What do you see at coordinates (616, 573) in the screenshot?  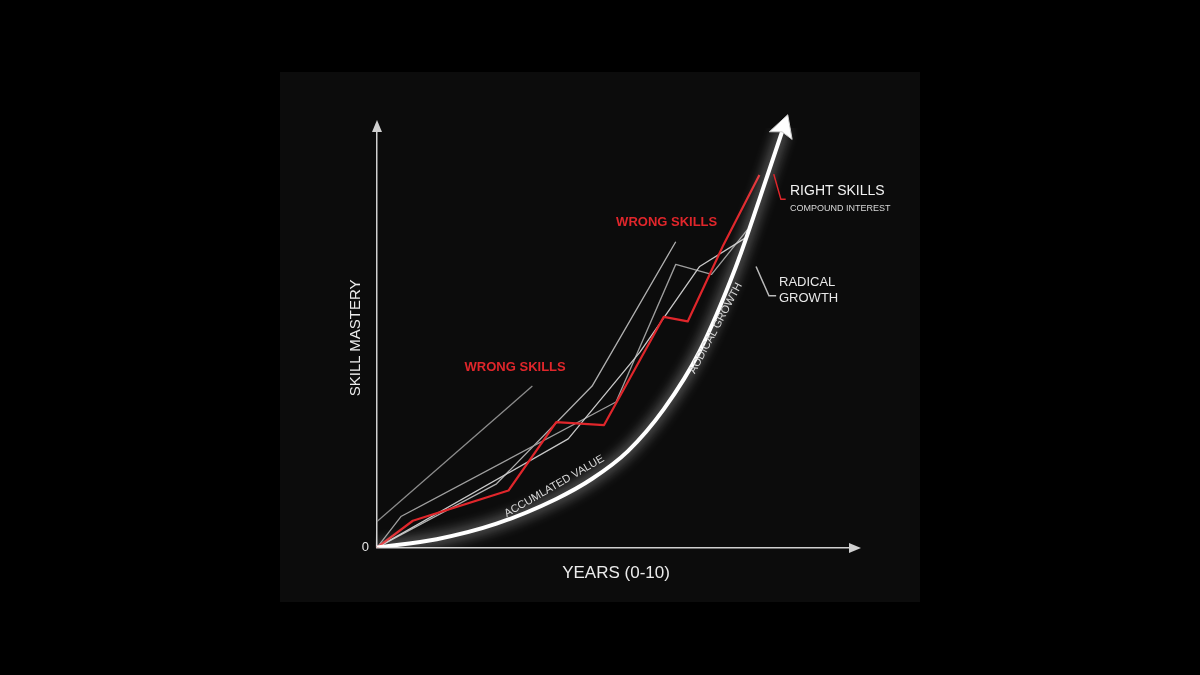 I see `x-axis-title: YEARS (0-10)` at bounding box center [616, 573].